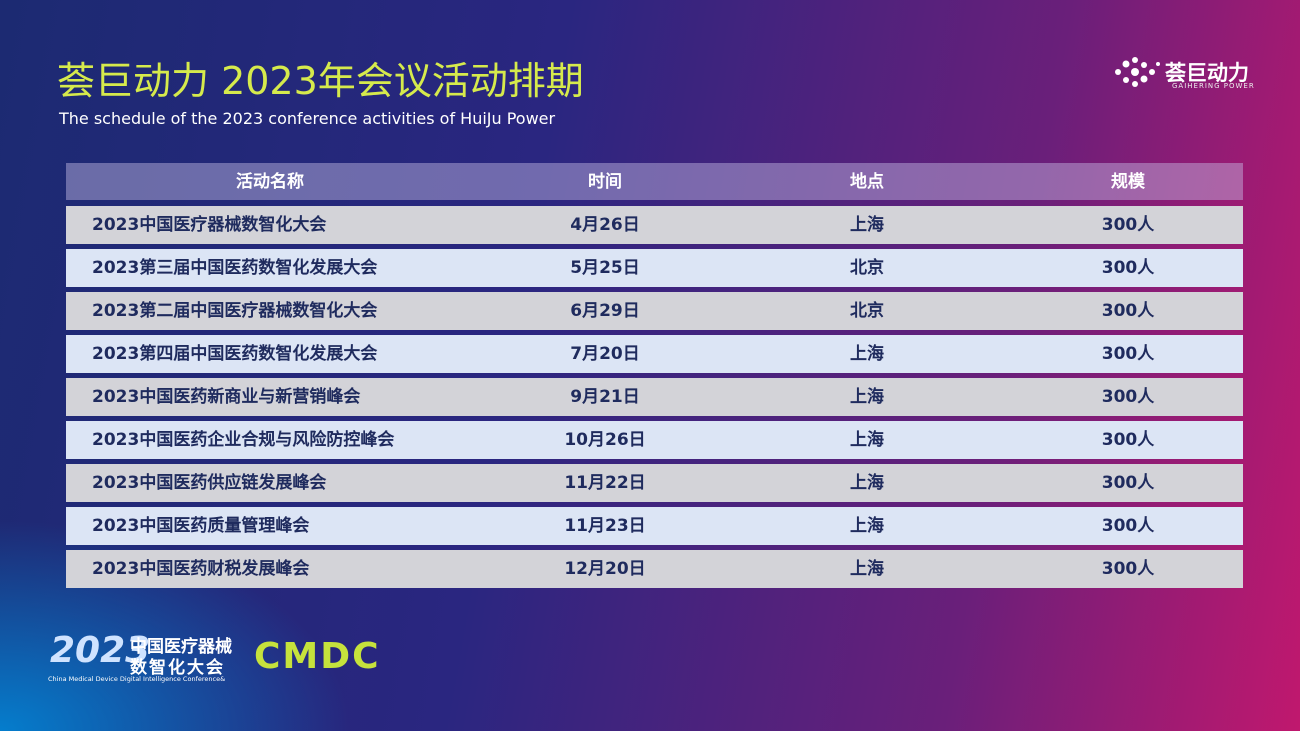  Describe the element at coordinates (605, 225) in the screenshot. I see `table-cell-text: 4月26日` at that location.